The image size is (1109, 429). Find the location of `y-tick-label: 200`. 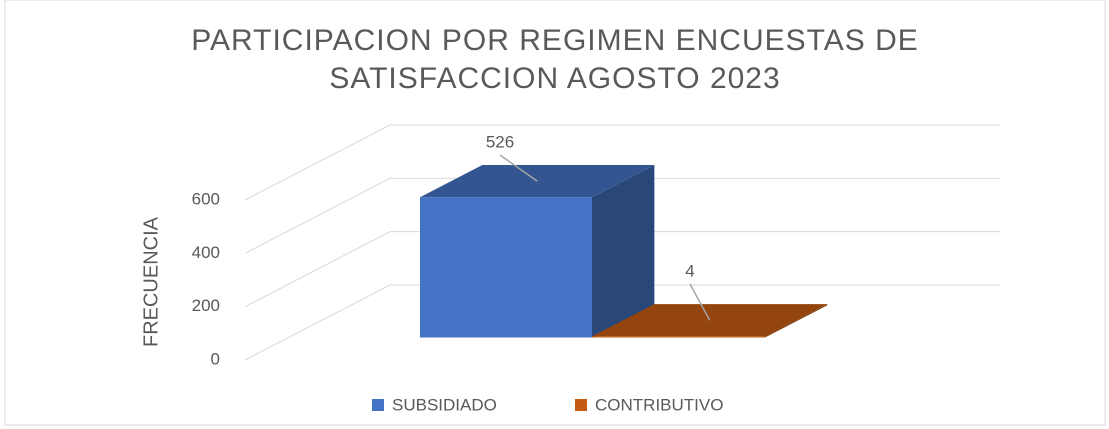

y-tick-label: 200 is located at coordinates (206, 305).